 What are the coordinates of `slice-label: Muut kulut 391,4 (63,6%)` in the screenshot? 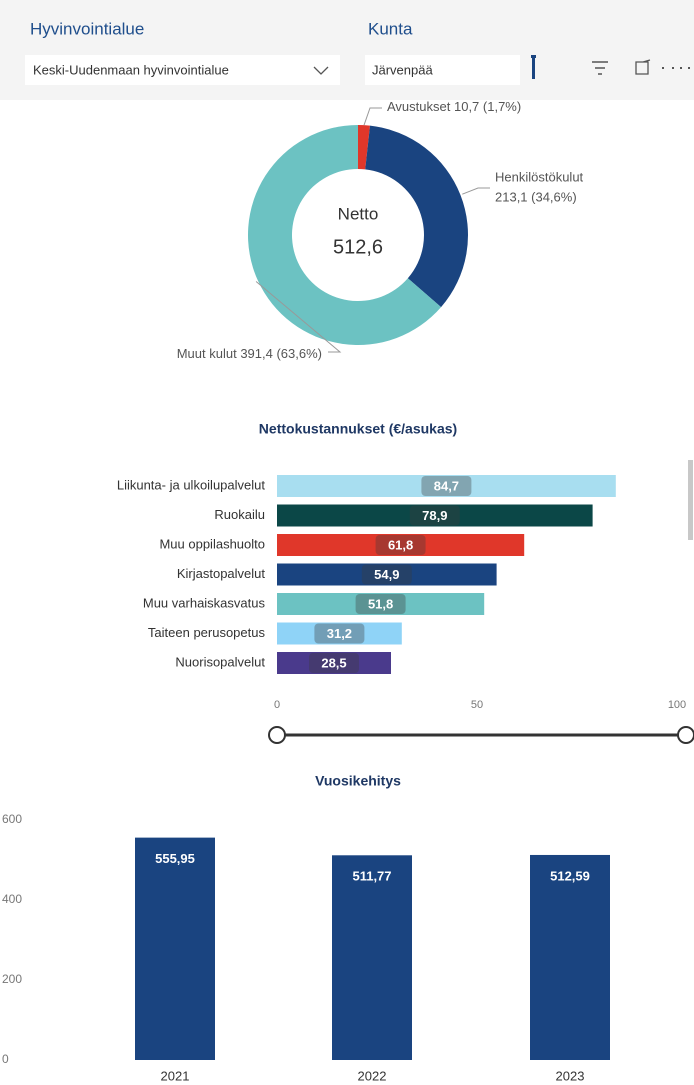 It's located at (249, 353).